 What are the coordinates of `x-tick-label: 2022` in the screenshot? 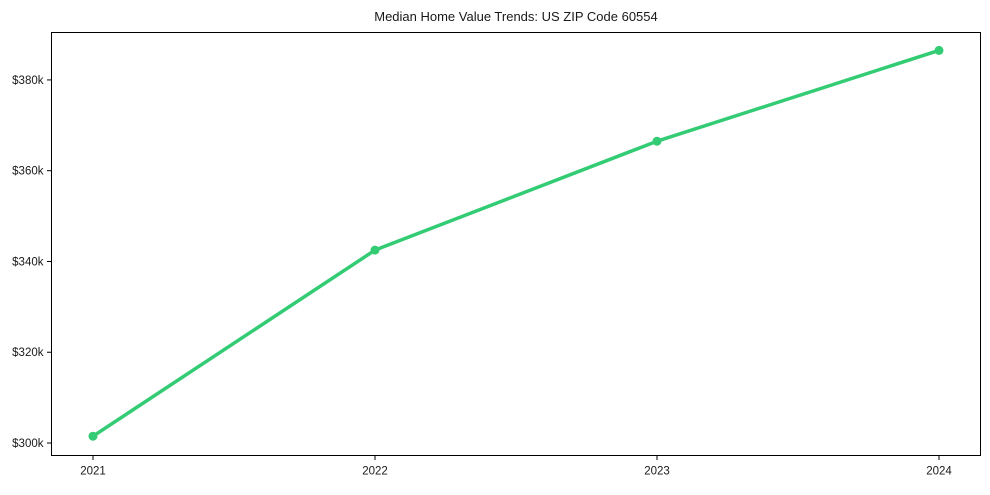 It's located at (375, 472).